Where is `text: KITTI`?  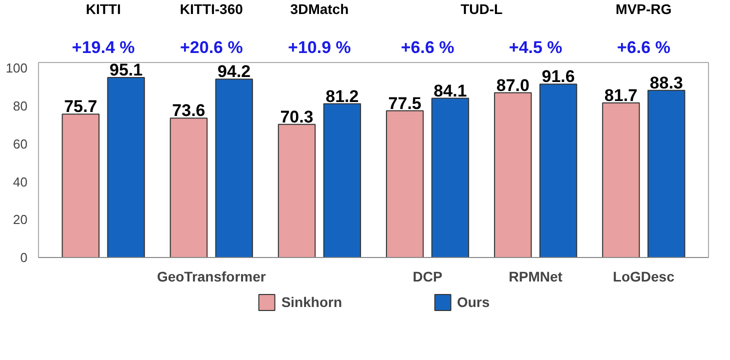 text: KITTI is located at coordinates (103, 8).